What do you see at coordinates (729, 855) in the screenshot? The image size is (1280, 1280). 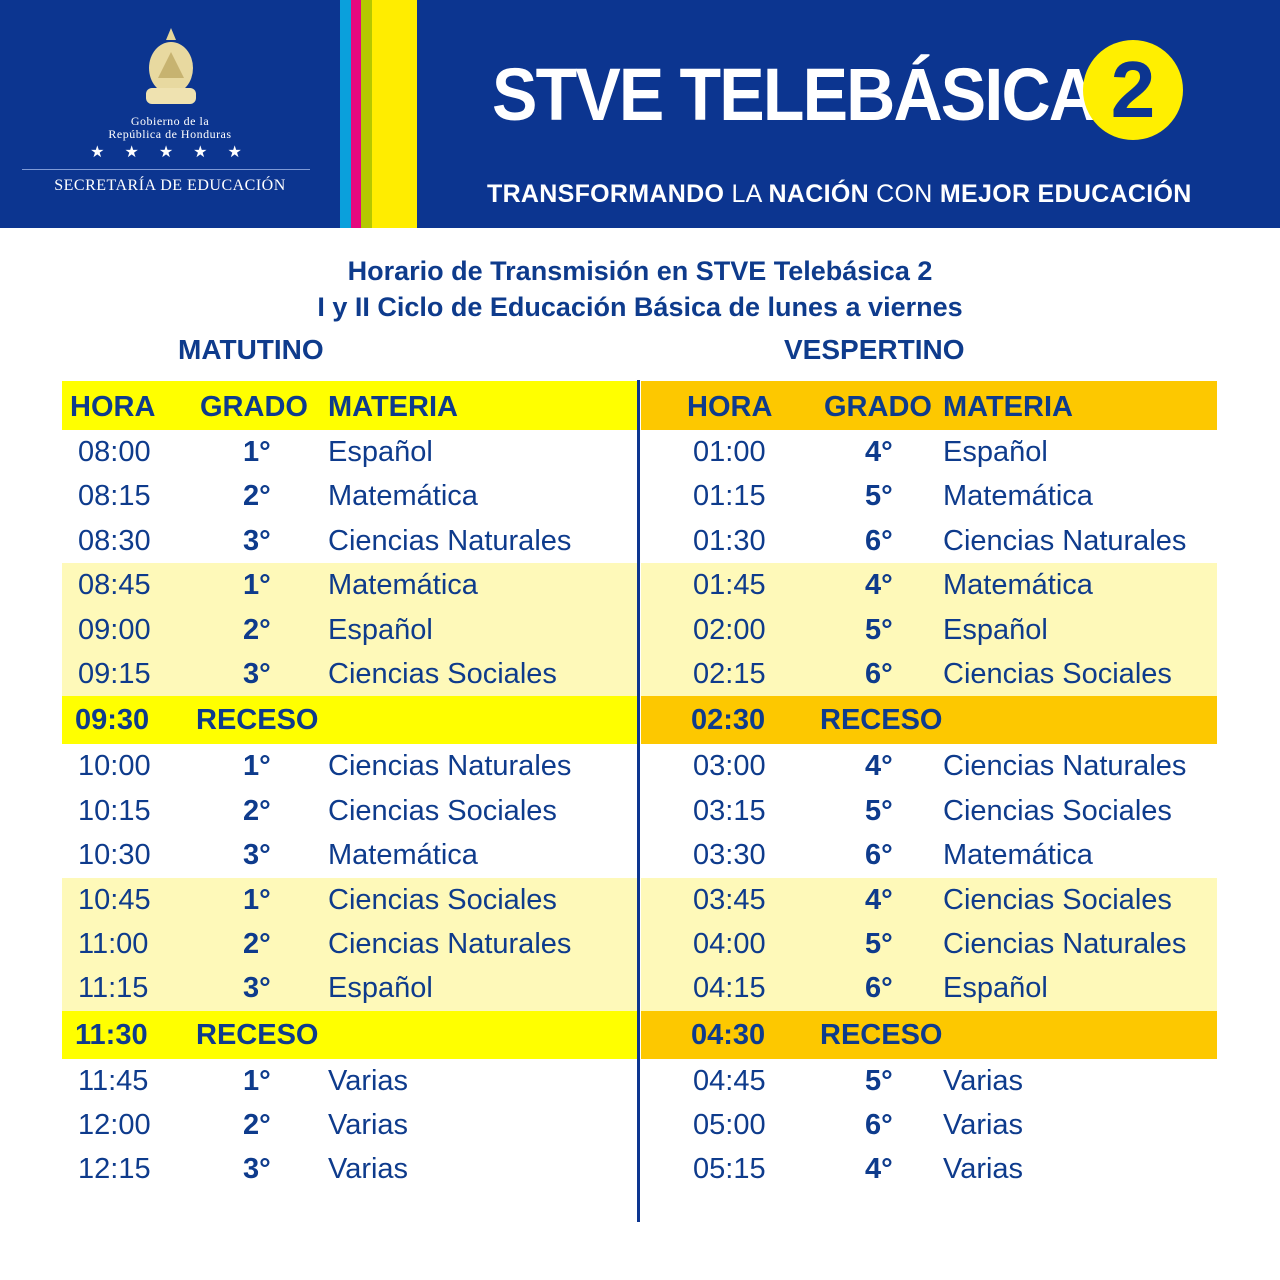 I see `hora-cell: 03:30` at bounding box center [729, 855].